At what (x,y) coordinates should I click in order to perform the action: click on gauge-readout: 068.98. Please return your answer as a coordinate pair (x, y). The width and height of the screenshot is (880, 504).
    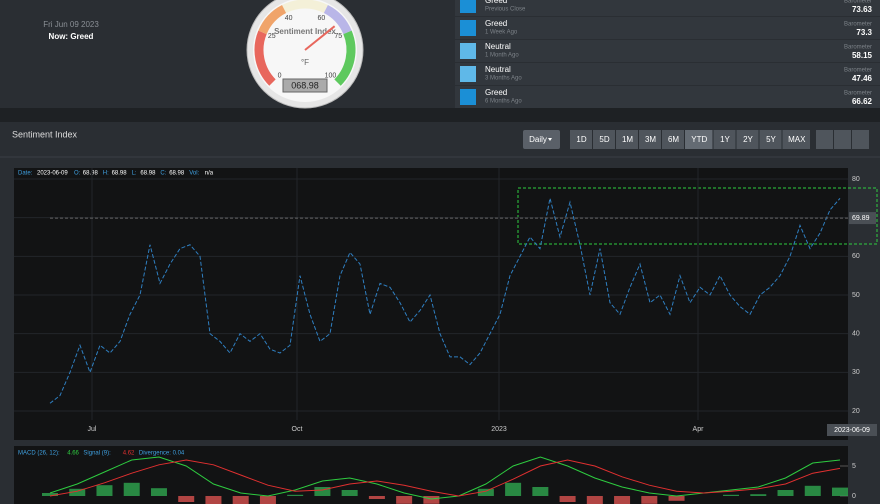
    Looking at the image, I should click on (305, 85).